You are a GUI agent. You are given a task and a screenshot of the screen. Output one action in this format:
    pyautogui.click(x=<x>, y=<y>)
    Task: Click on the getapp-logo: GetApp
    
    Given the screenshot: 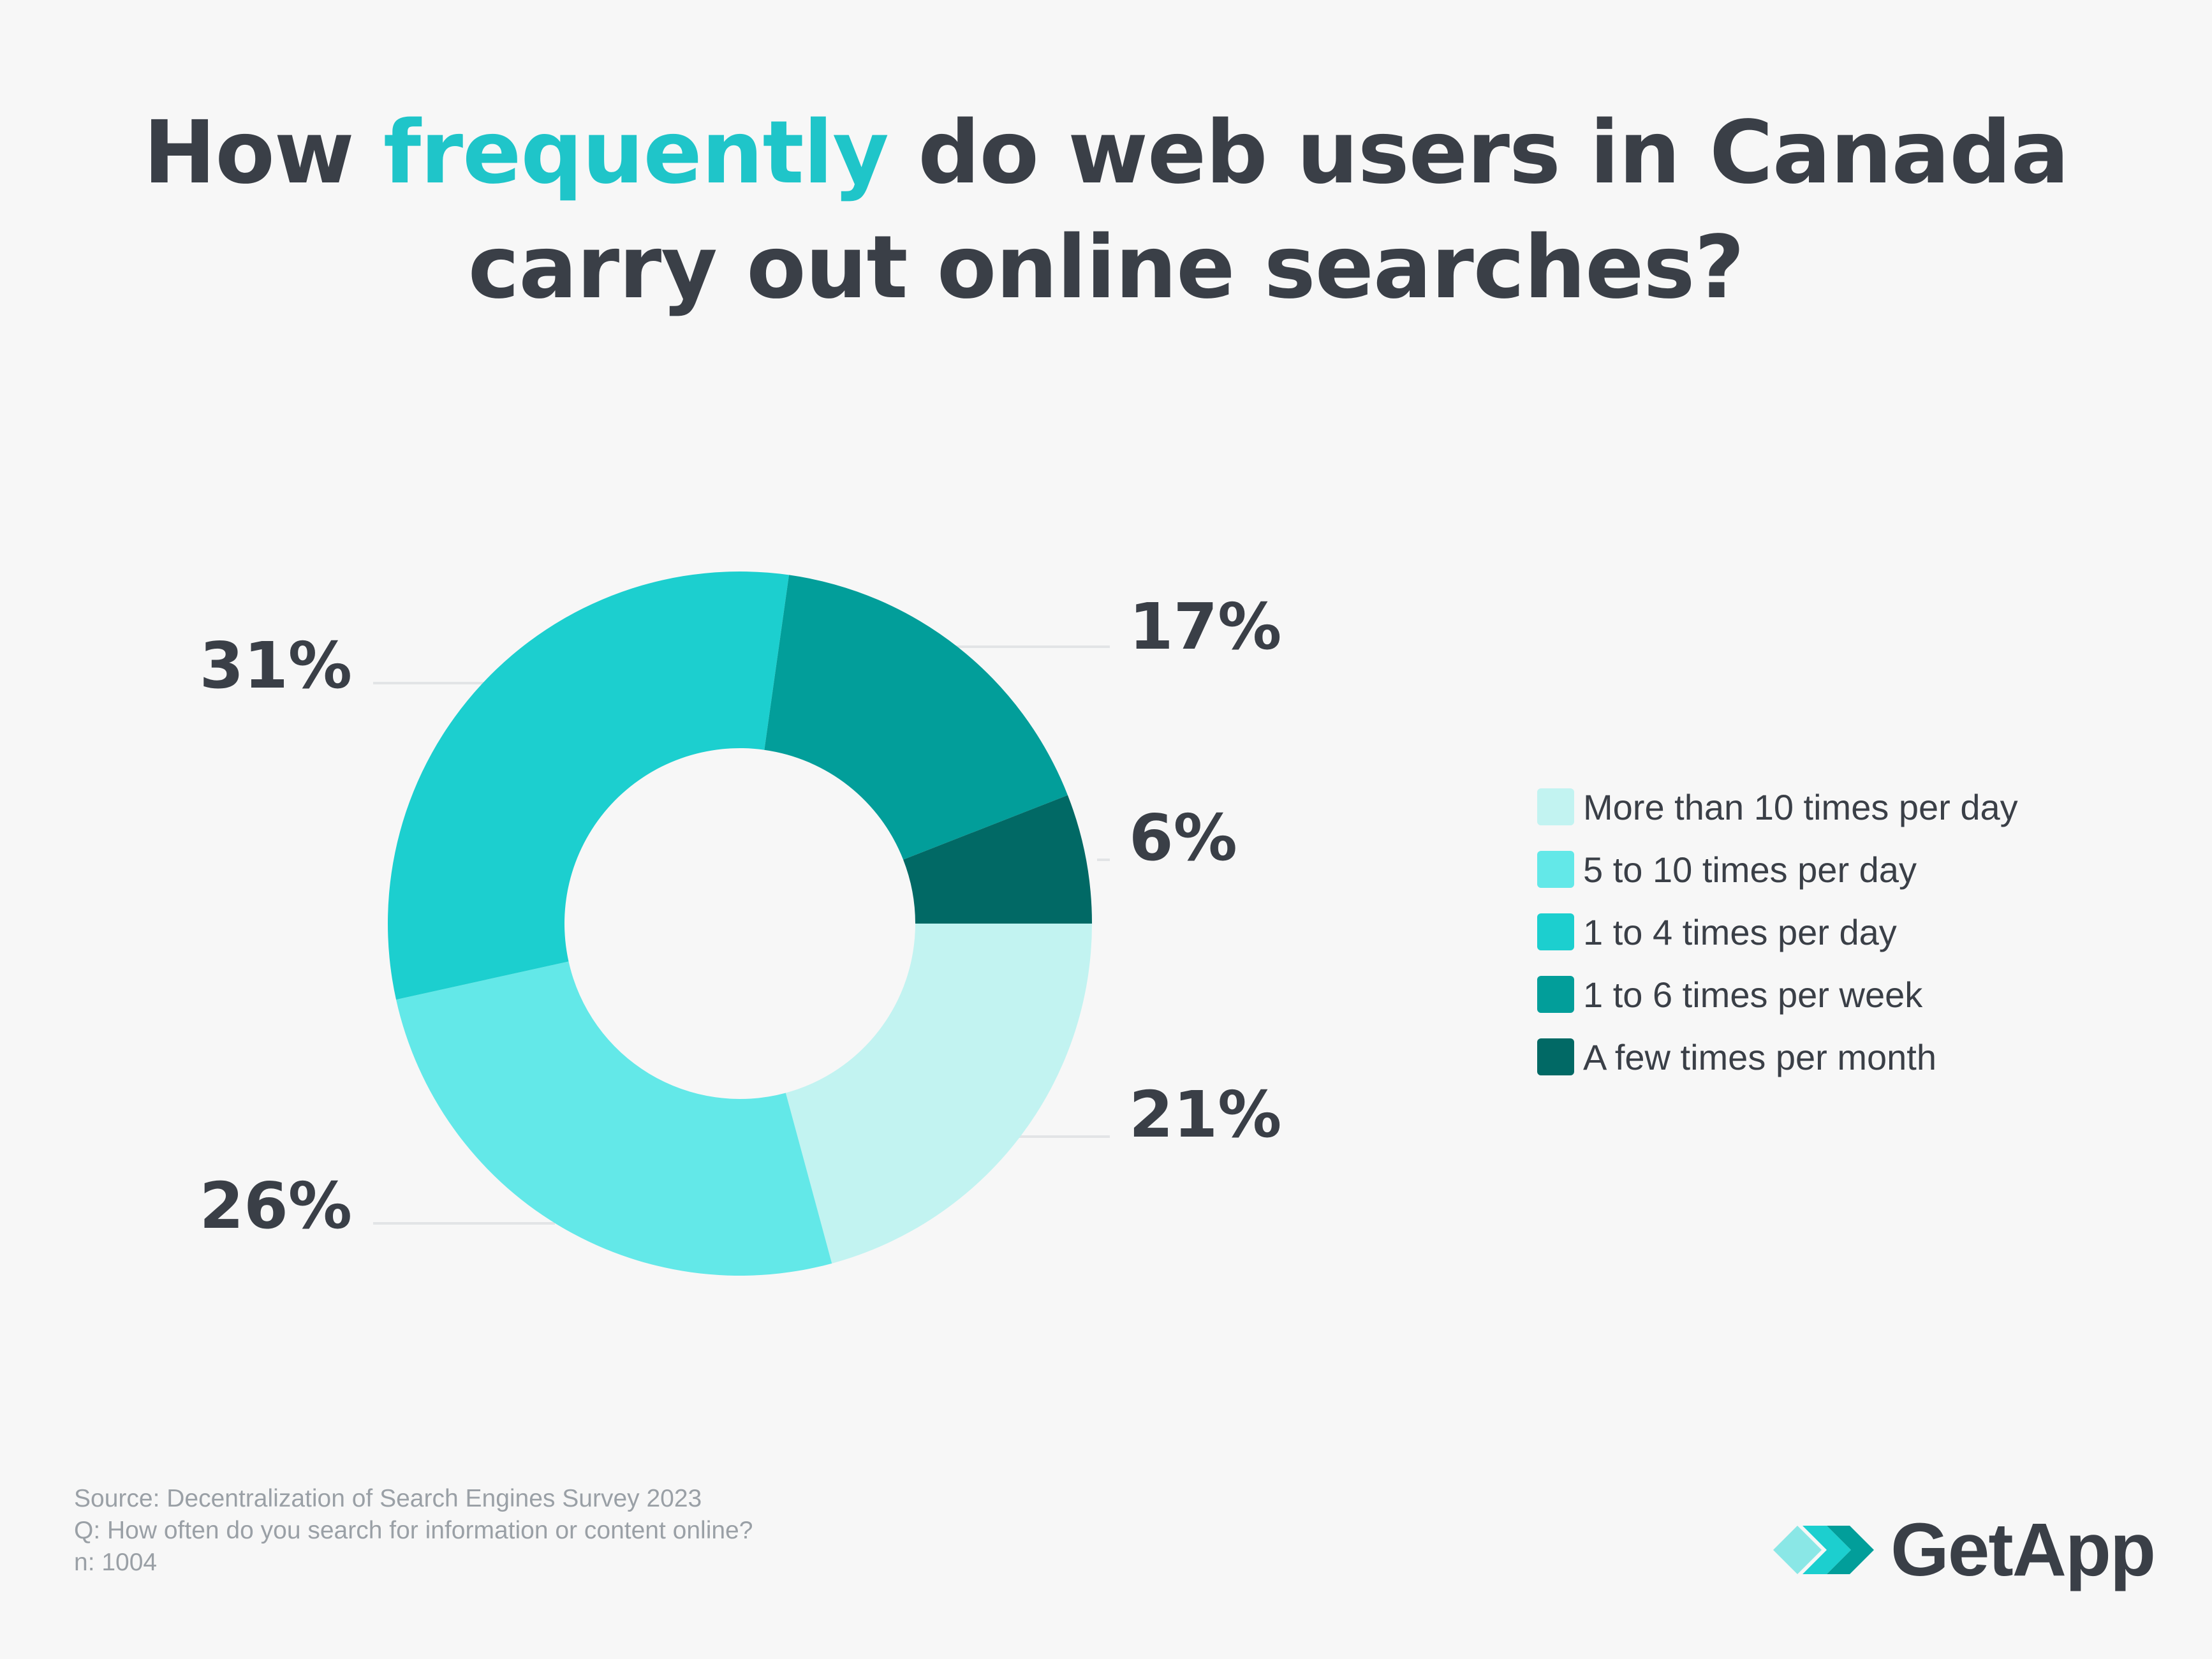 What is the action you would take?
    pyautogui.click(x=1965, y=1550)
    